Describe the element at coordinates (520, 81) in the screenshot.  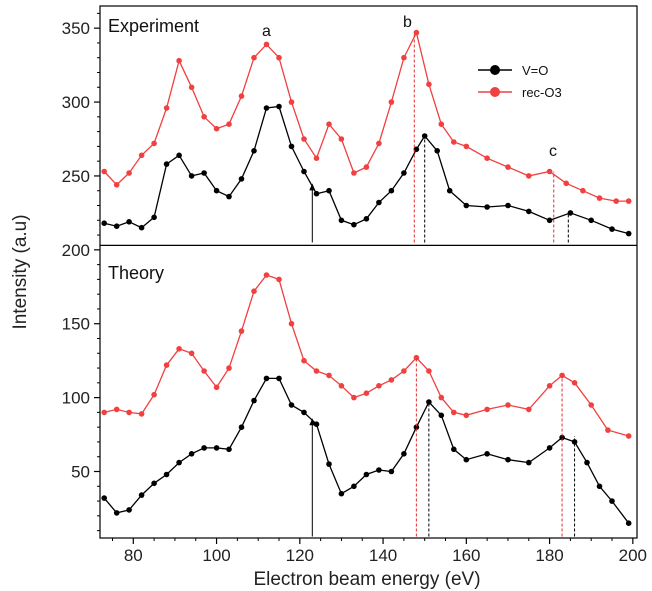
I see `legend: V=O rec-O3` at that location.